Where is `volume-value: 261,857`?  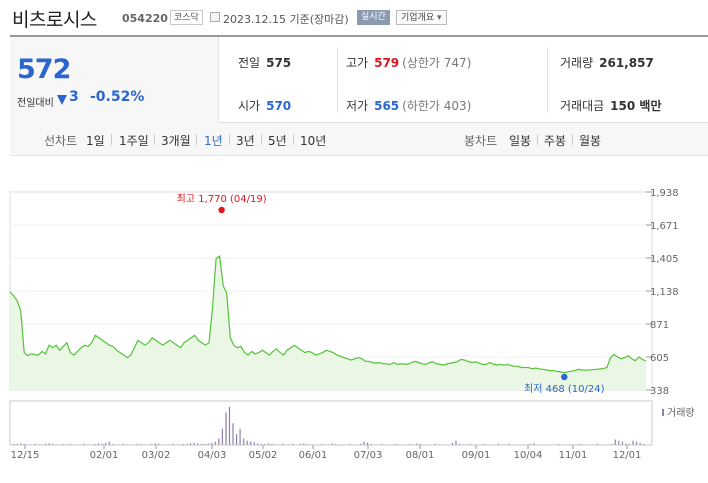
volume-value: 261,857 is located at coordinates (626, 63).